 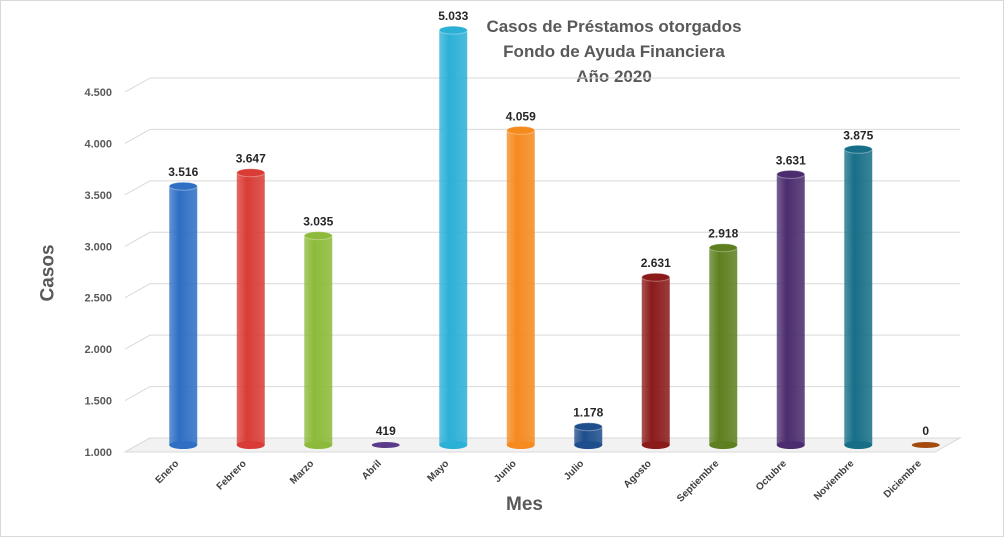 What do you see at coordinates (521, 116) in the screenshot?
I see `data-label: 4.059` at bounding box center [521, 116].